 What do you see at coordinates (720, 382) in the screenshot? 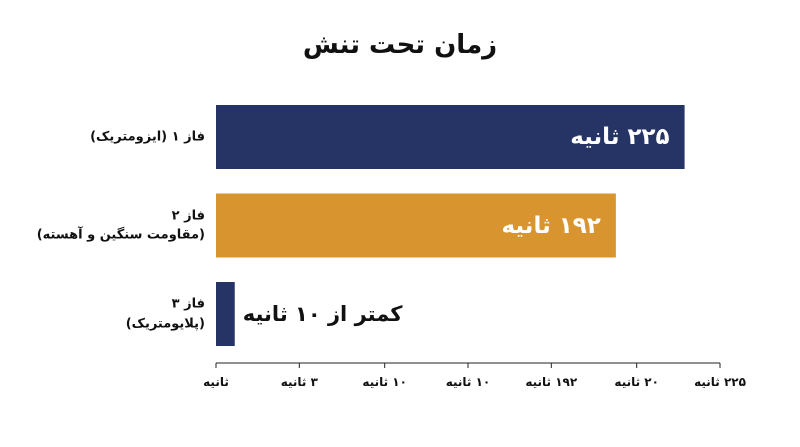
I see `x-tick-label: ۲۲۵ ثانیه` at bounding box center [720, 382].